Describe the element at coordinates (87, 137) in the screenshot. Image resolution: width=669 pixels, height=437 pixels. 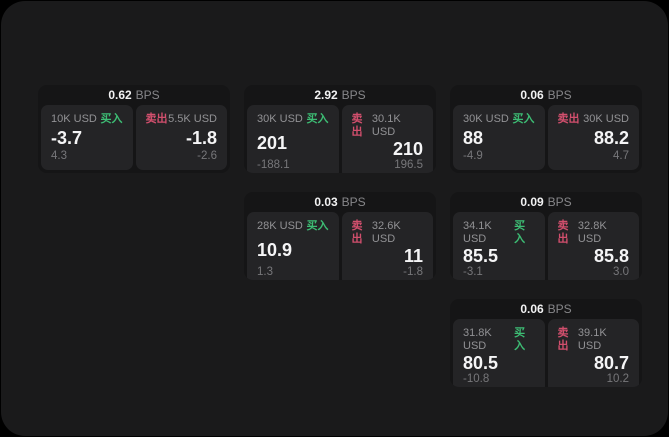
I see `buy-quote: 10K USD 买入 -3.7 4.3` at that location.